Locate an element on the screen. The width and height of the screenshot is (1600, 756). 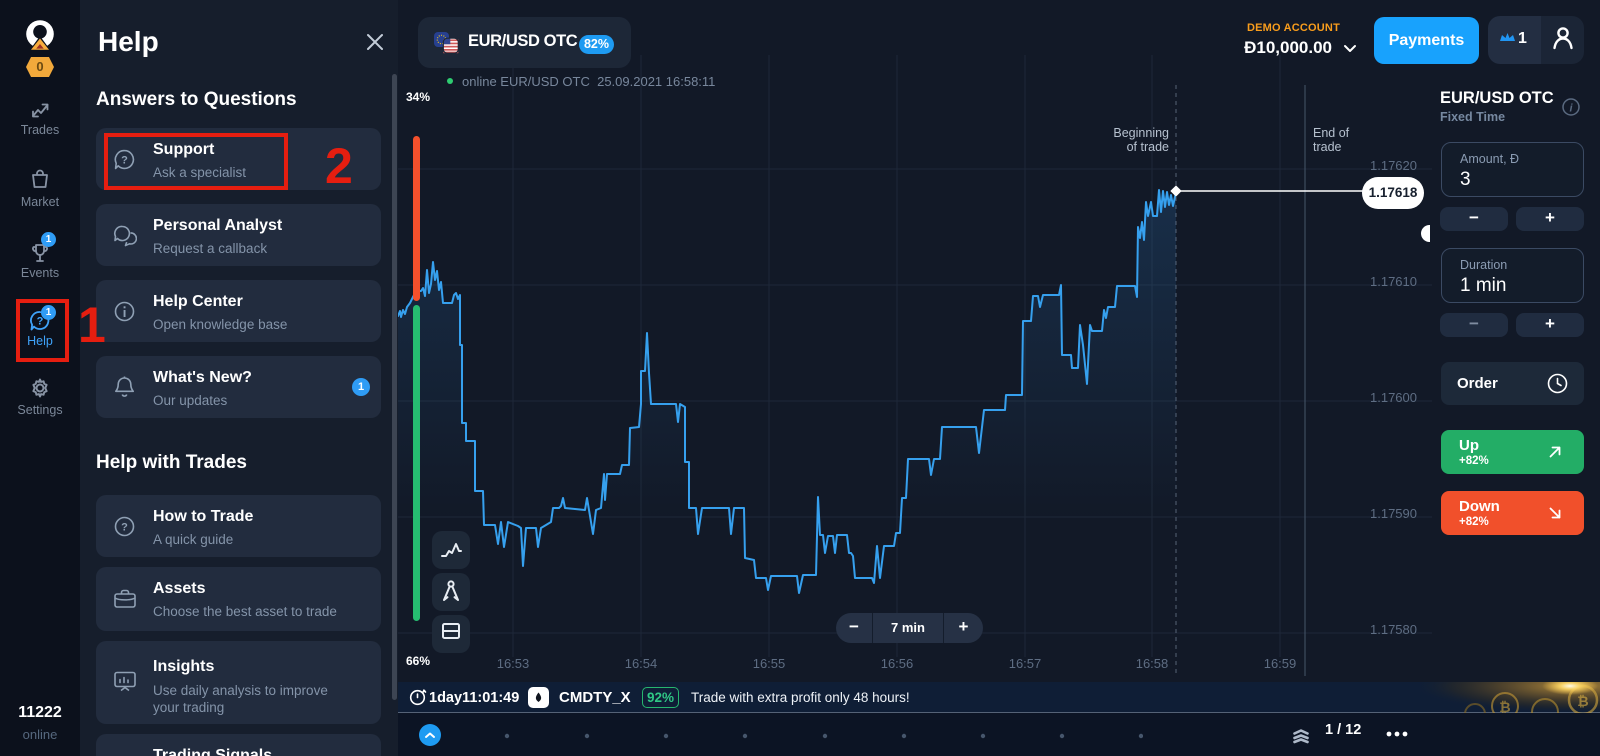
svg-text: 1.17600 is located at coordinates (1393, 397).